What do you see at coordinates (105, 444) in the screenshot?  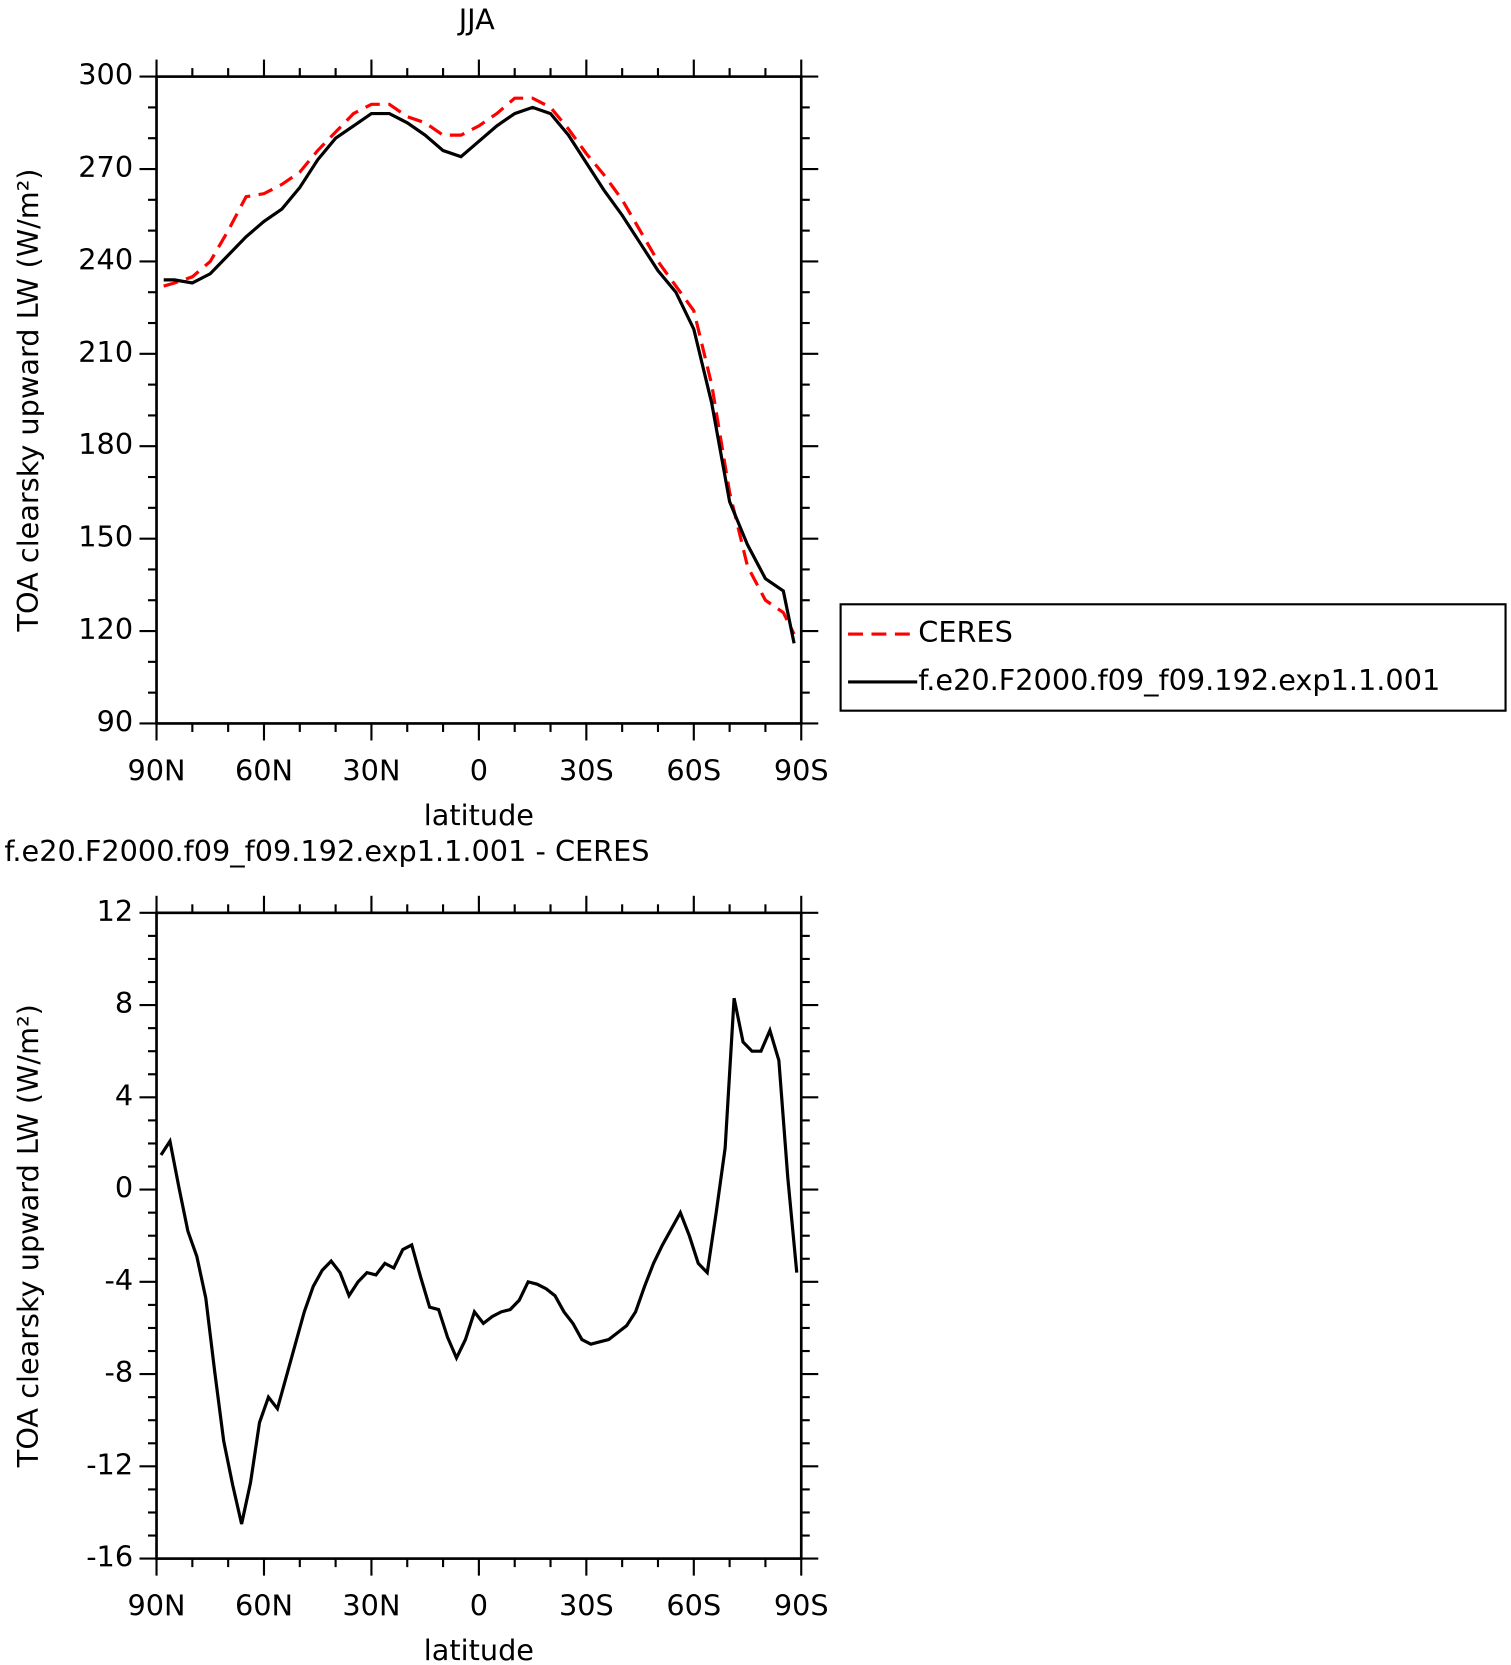 I see `y-tick-label: 180` at bounding box center [105, 444].